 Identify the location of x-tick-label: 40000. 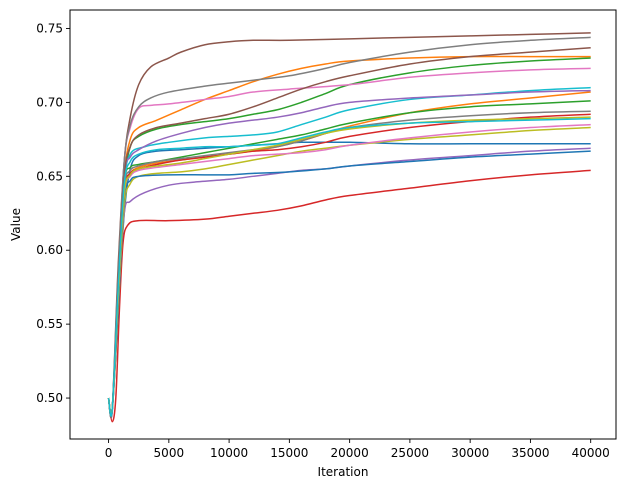
(591, 453).